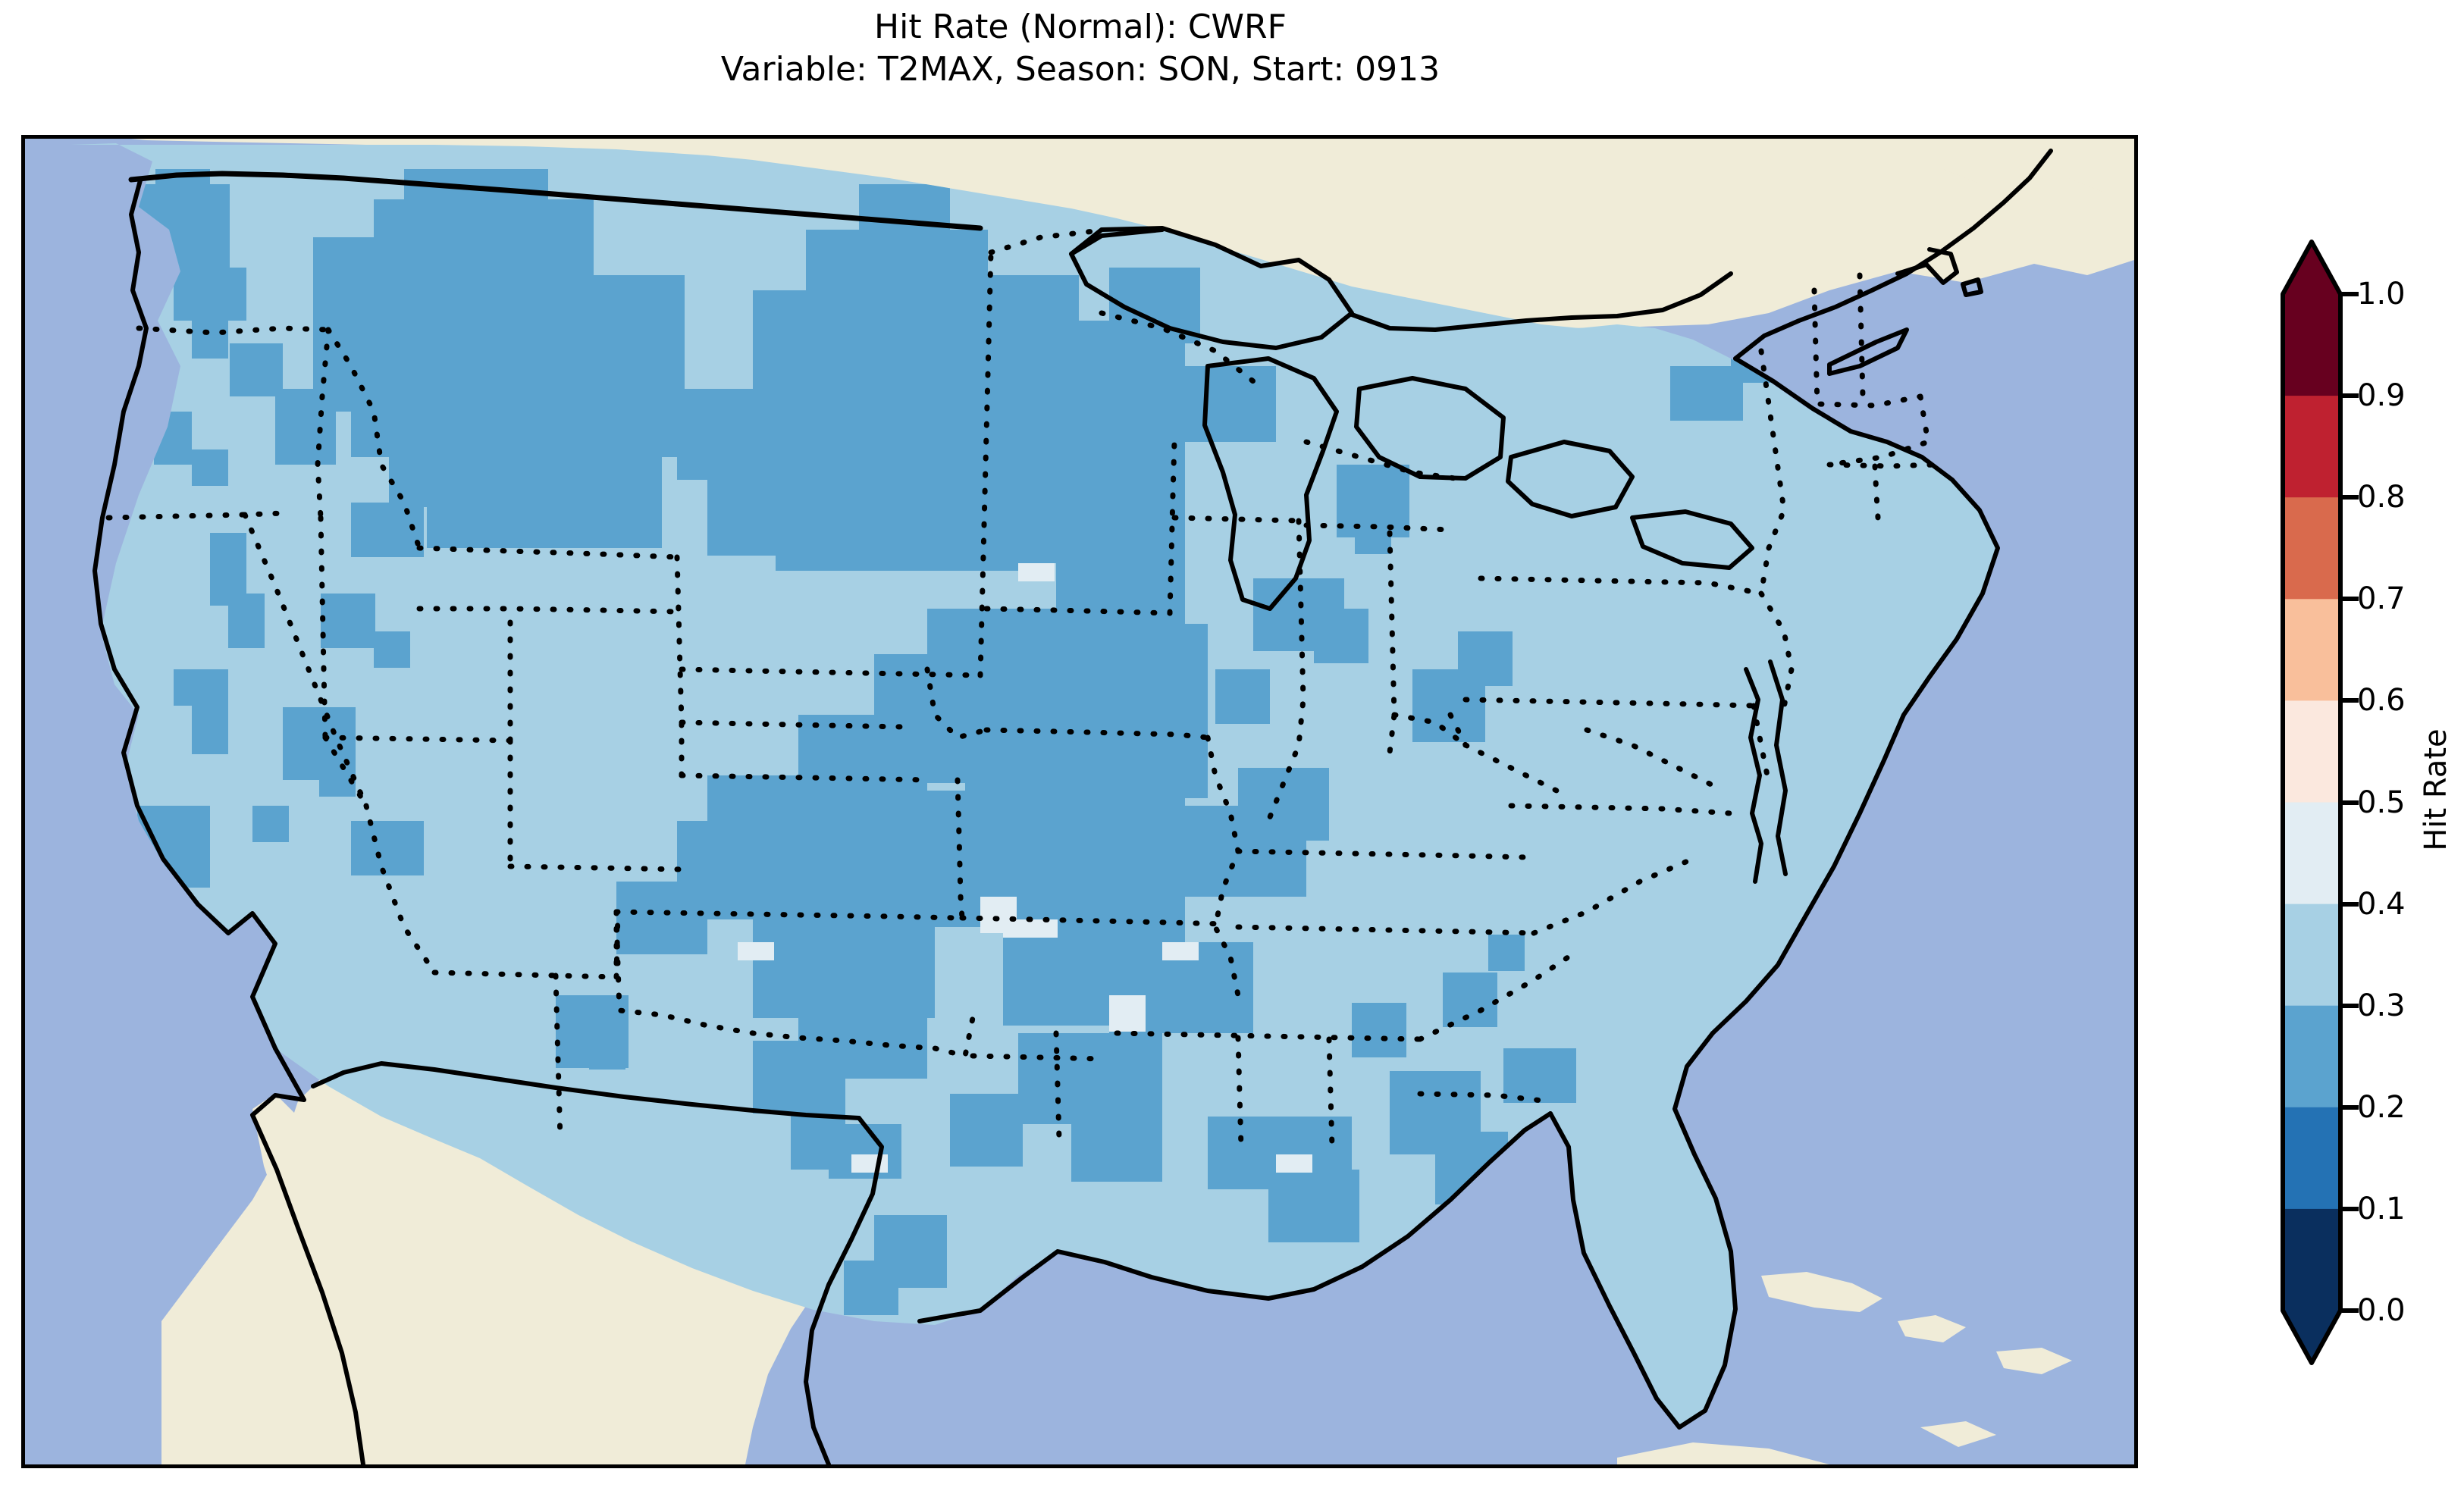 This screenshot has height=1494, width=2464. I want to click on colorbar-tick-label: 0.5, so click(2381, 802).